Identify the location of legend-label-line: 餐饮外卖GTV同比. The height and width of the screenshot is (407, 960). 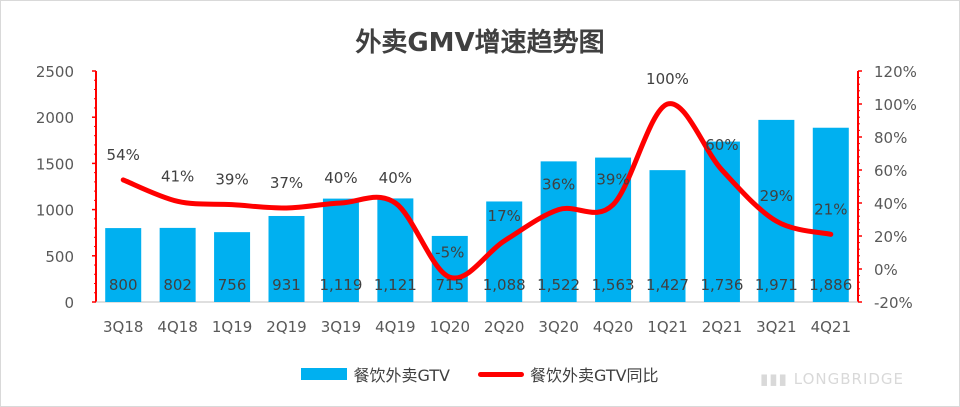
(594, 375).